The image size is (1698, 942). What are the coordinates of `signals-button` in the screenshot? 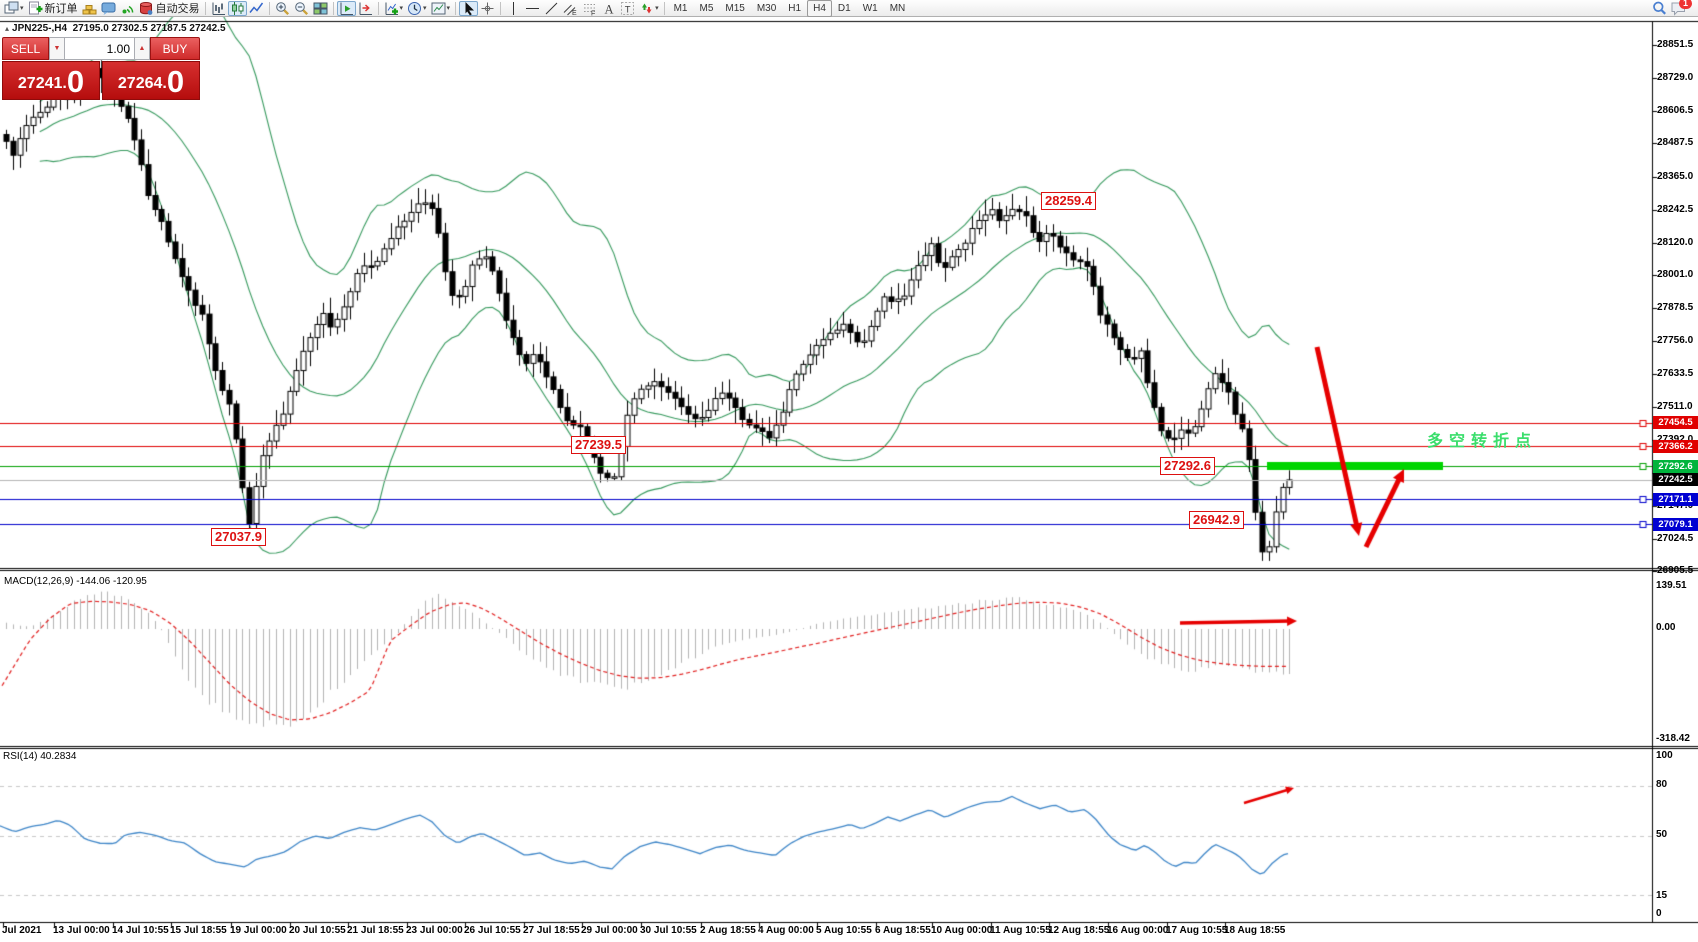 It's located at (127, 8).